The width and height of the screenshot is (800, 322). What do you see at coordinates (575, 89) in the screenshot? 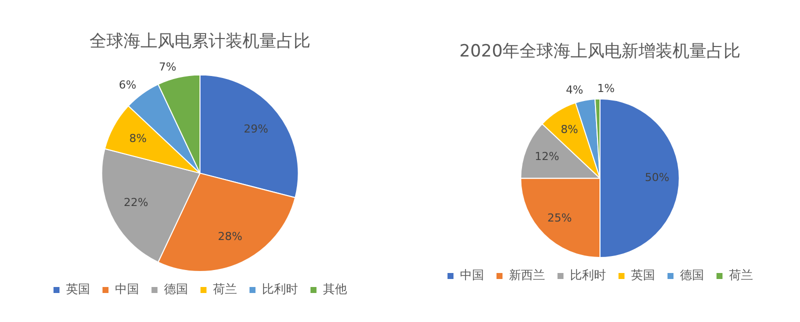
I see `data-label: 4%` at bounding box center [575, 89].